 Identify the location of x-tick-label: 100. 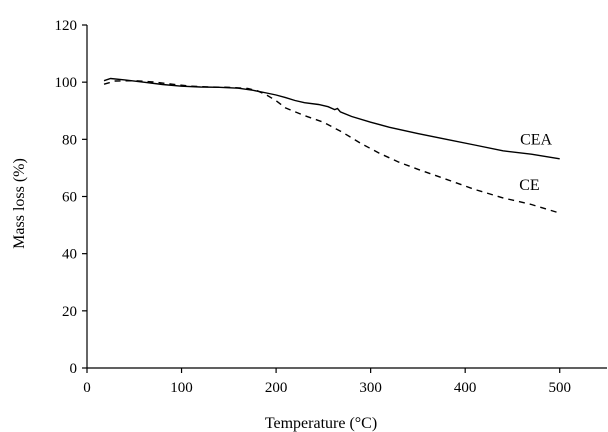
(181, 388).